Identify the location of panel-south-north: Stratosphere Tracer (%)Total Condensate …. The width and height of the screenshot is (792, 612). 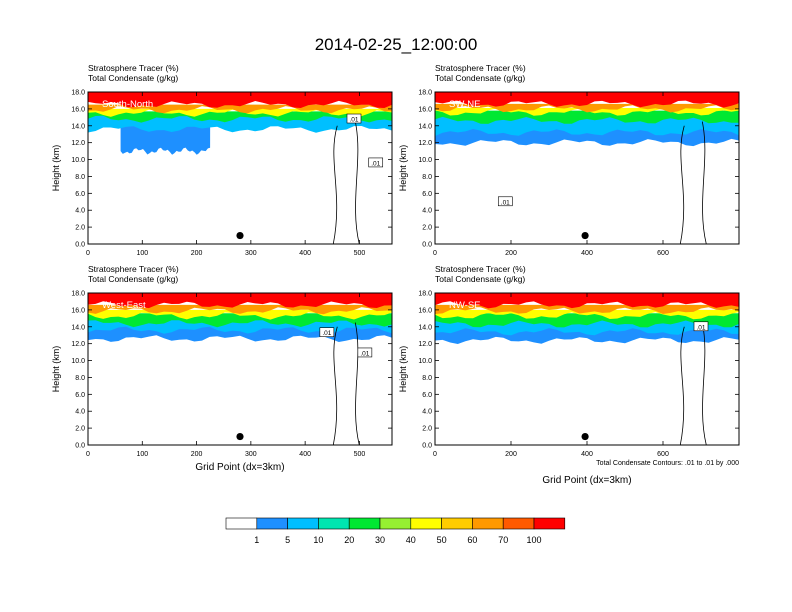
(222, 160).